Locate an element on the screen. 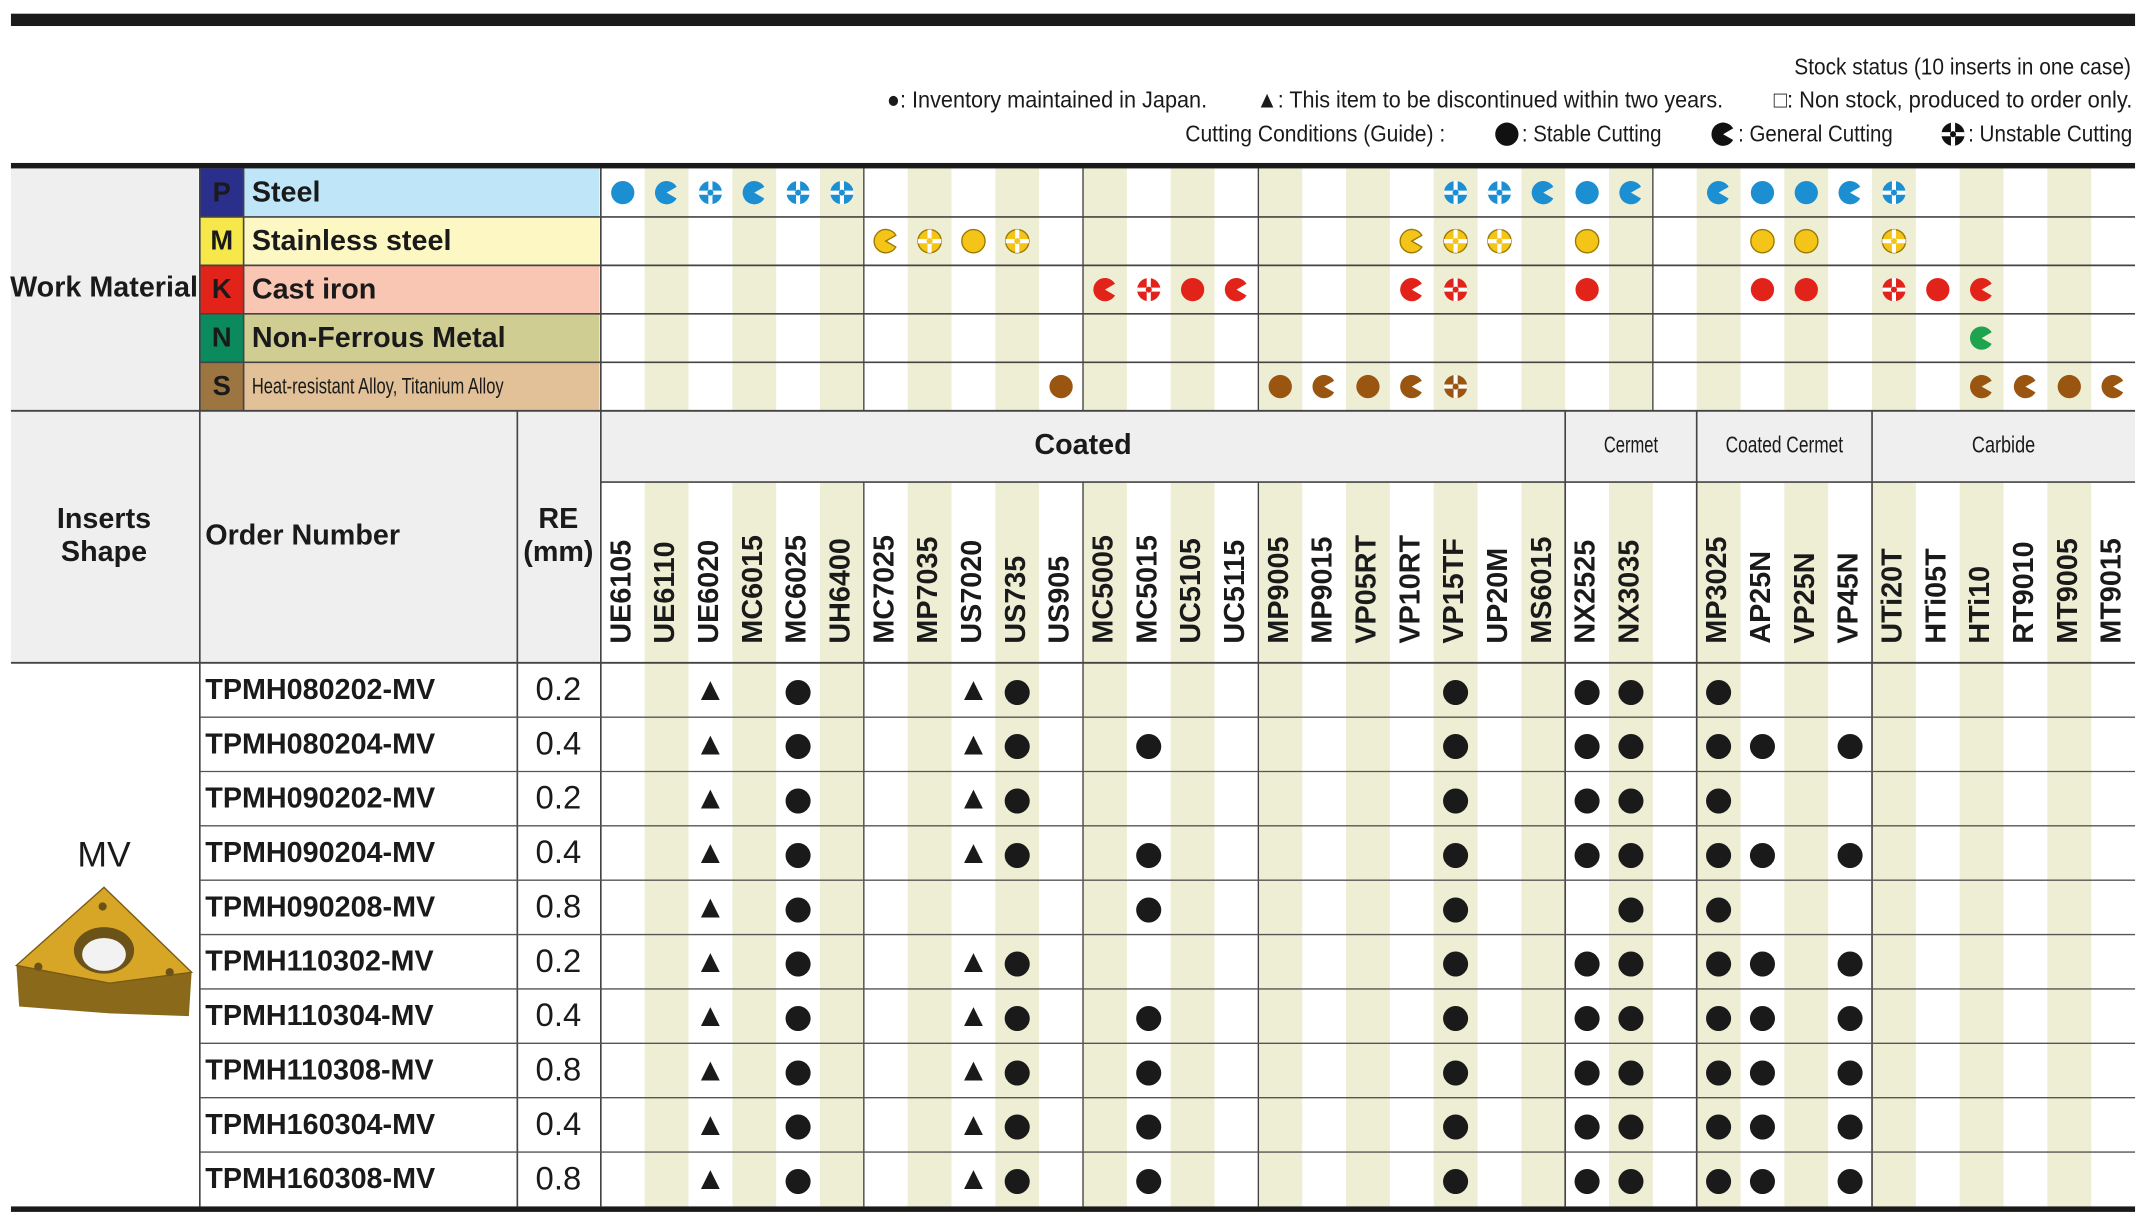 The width and height of the screenshot is (2146, 1216). grade-label: MC6015 is located at coordinates (753, 589).